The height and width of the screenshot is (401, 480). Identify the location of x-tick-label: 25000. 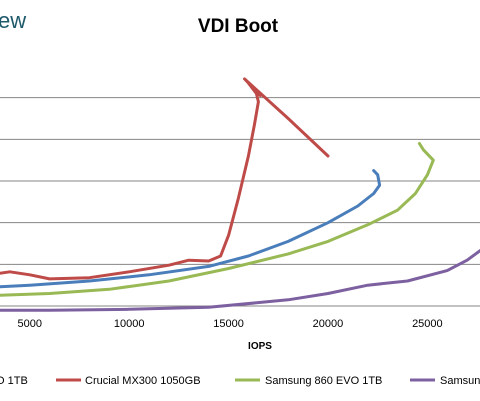
(427, 324).